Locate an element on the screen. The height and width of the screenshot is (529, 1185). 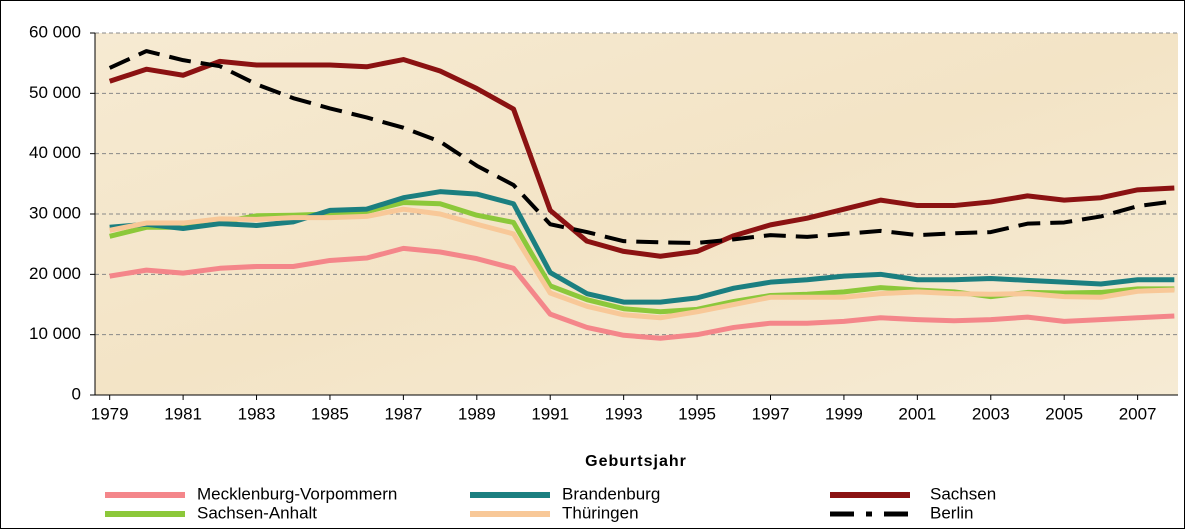
y-tick-label: 20 000 is located at coordinates (55, 273).